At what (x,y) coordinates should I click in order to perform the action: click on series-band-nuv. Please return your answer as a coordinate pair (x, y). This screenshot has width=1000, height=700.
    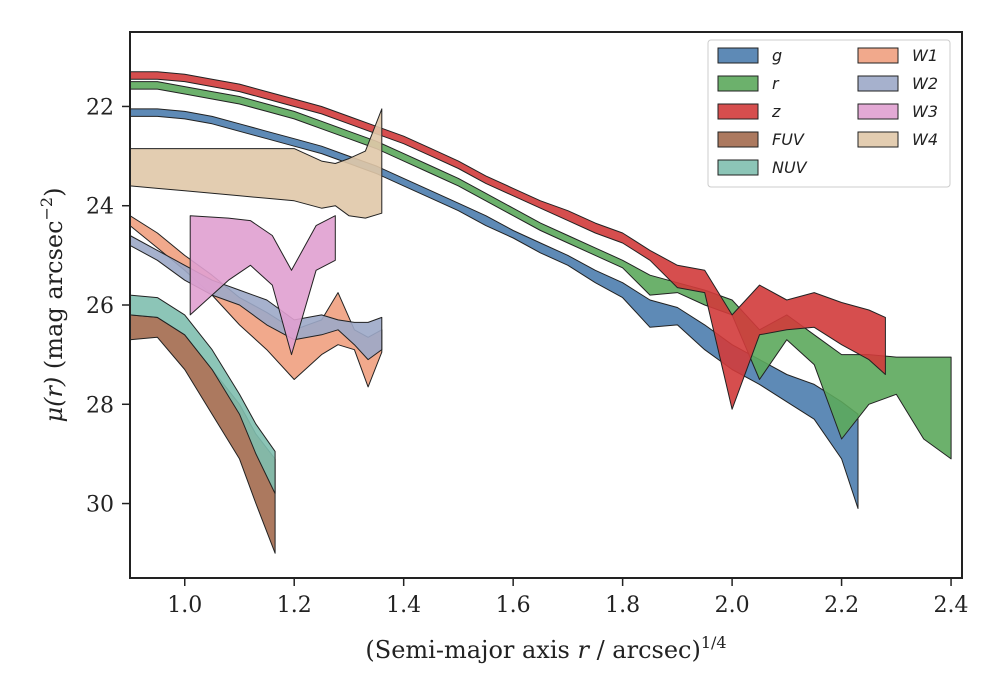
    Looking at the image, I should click on (203, 394).